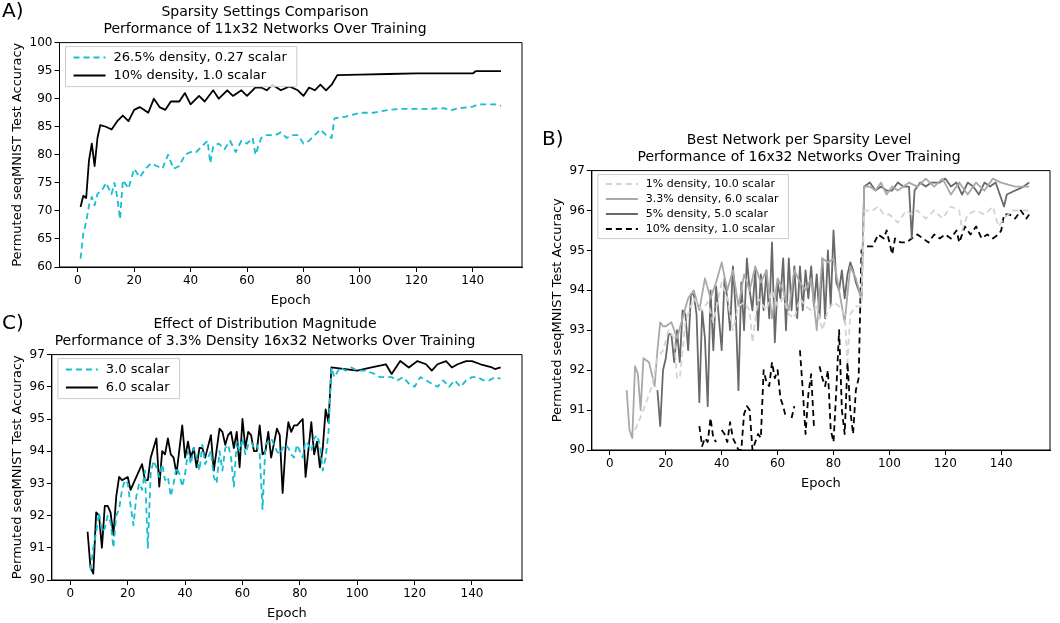  Describe the element at coordinates (45, 266) in the screenshot. I see `y-tick-label: 60` at that location.